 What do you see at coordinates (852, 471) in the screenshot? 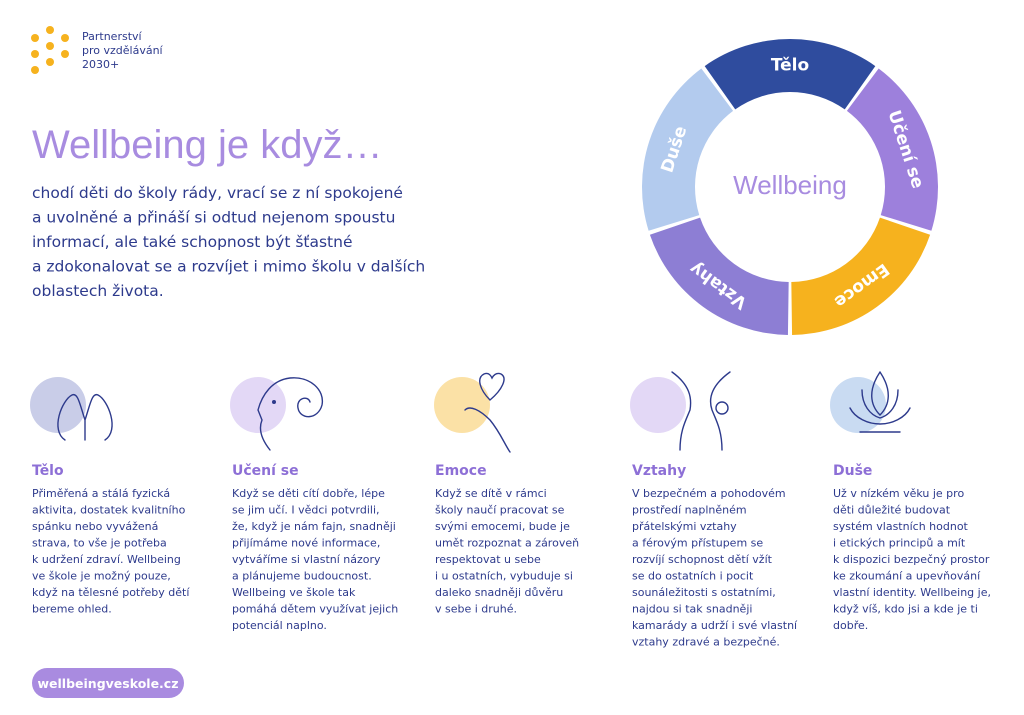
I see `column-title: Duše` at bounding box center [852, 471].